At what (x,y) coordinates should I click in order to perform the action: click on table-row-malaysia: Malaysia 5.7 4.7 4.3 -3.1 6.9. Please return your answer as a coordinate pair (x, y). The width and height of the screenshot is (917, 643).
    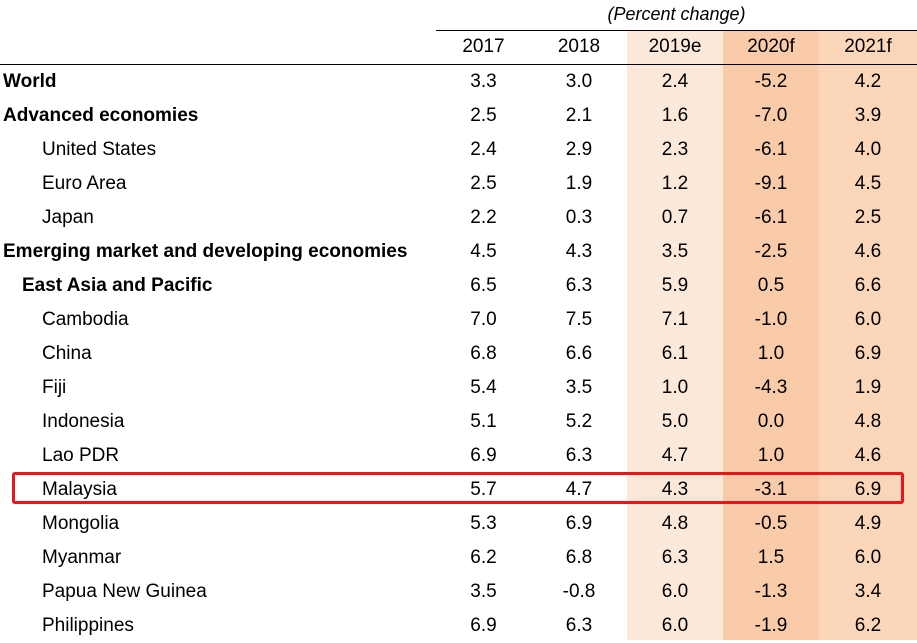
    Looking at the image, I should click on (458, 490).